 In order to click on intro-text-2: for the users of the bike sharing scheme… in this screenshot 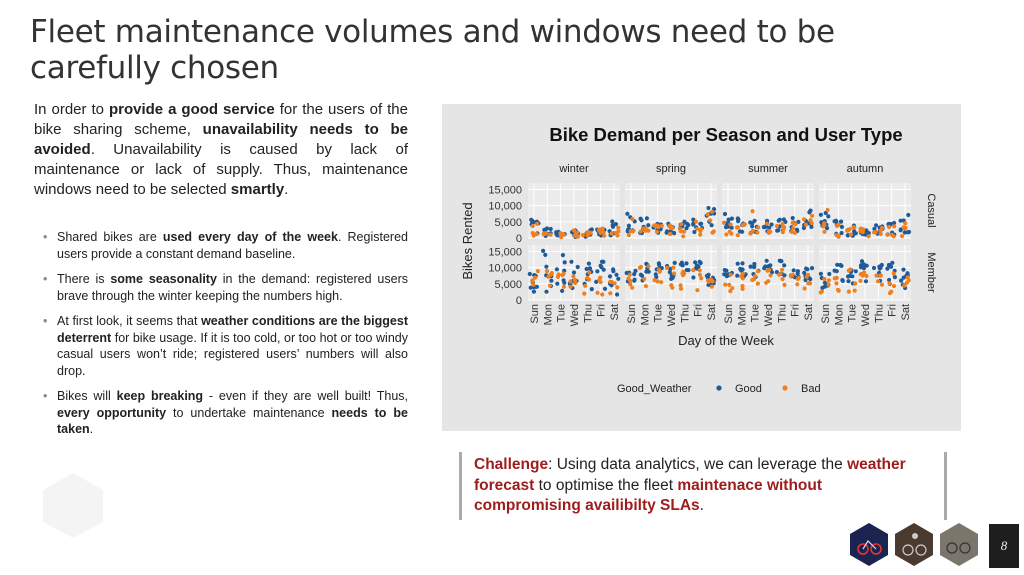, I will do `click(221, 119)`.